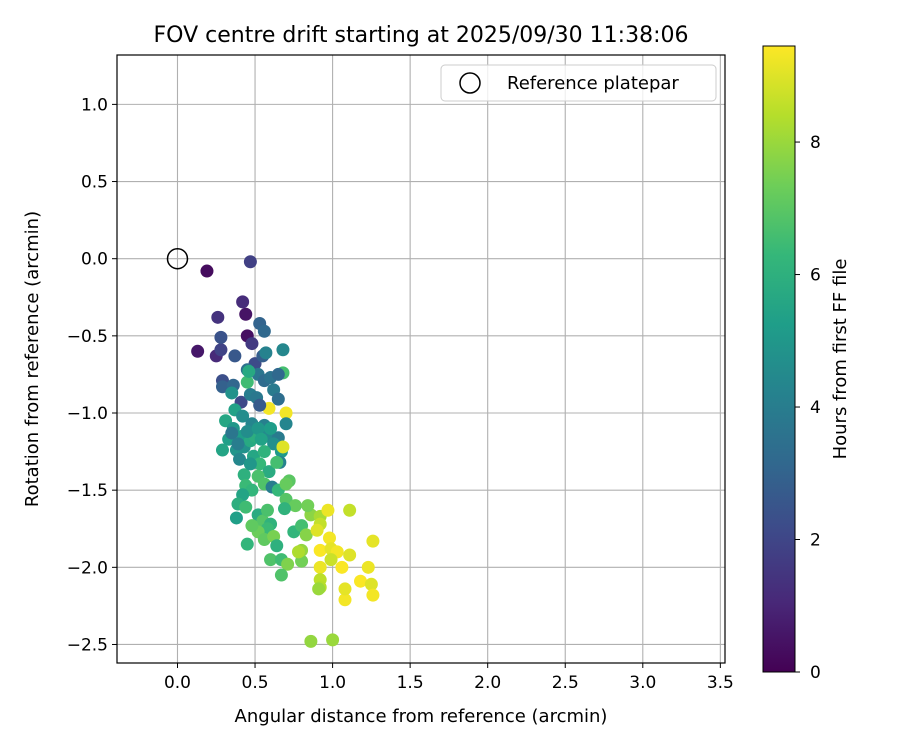 The width and height of the screenshot is (900, 754). I want to click on colorbar-frame, so click(779, 359).